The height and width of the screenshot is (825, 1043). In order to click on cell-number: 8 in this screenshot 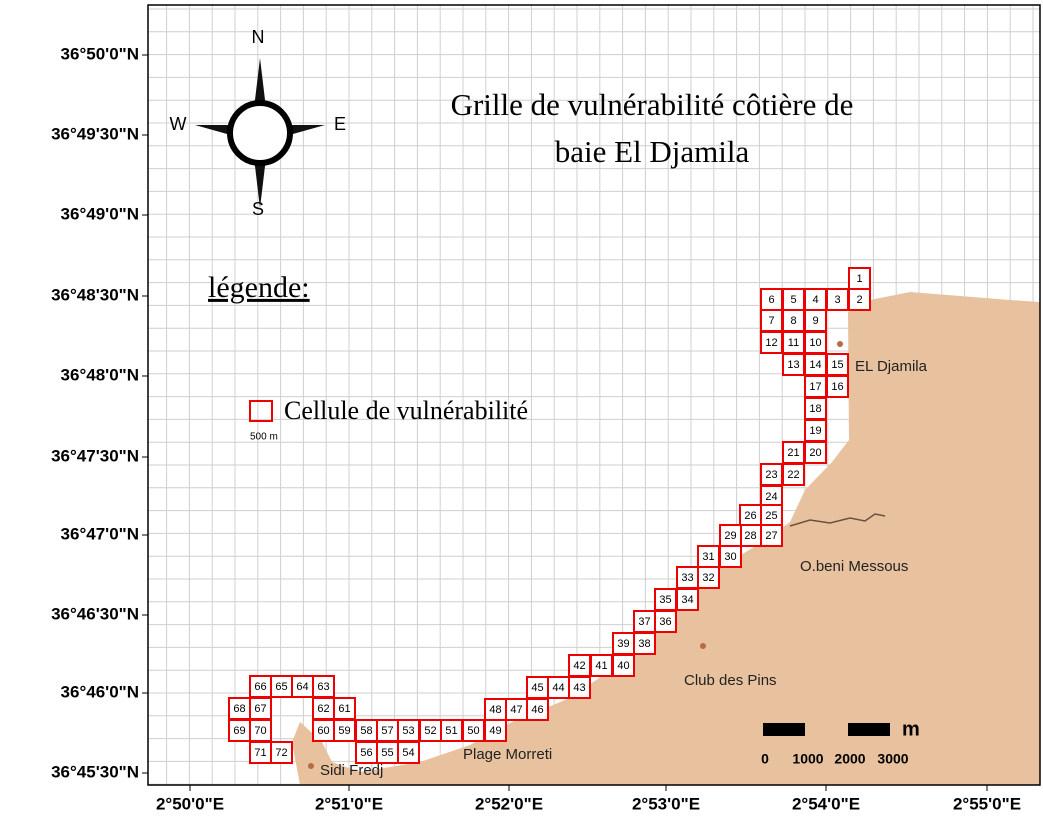, I will do `click(793, 321)`.